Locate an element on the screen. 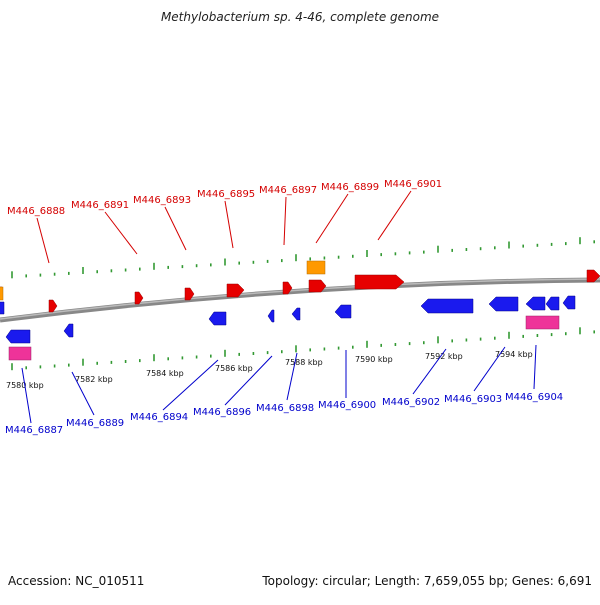 The image size is (600, 605). gene-label-M446_6900: M446_6900 is located at coordinates (347, 405).